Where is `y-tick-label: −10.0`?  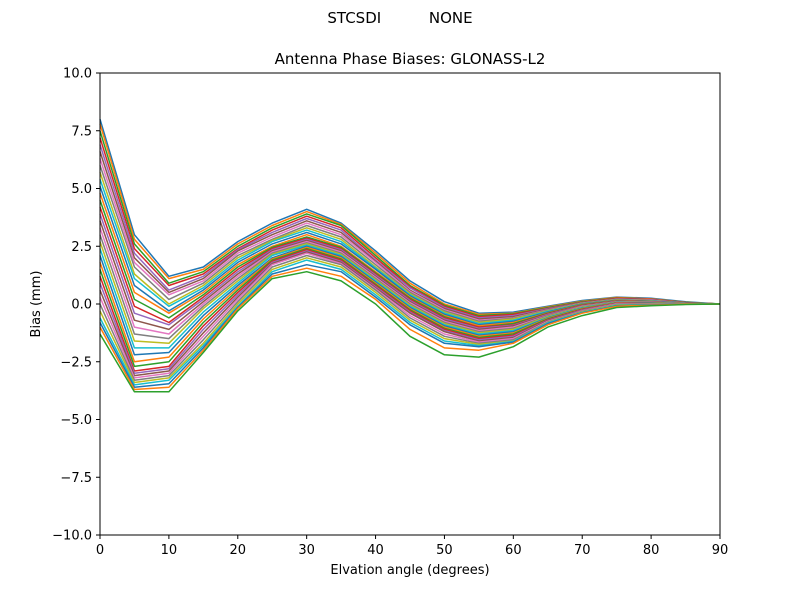
y-tick-label: −10.0 is located at coordinates (72, 536).